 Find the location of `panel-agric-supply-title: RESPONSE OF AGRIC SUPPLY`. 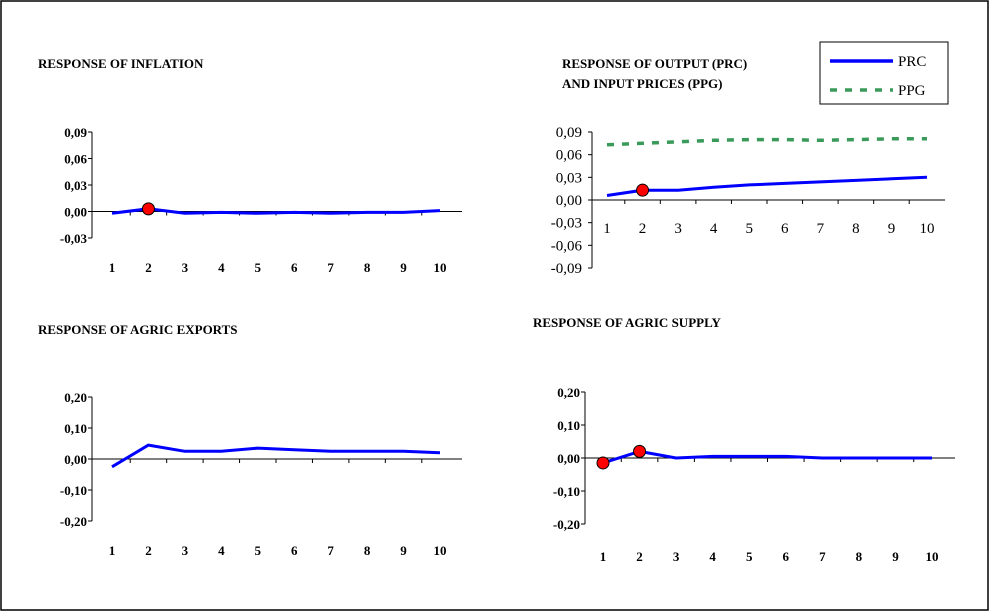

panel-agric-supply-title: RESPONSE OF AGRIC SUPPLY is located at coordinates (627, 322).